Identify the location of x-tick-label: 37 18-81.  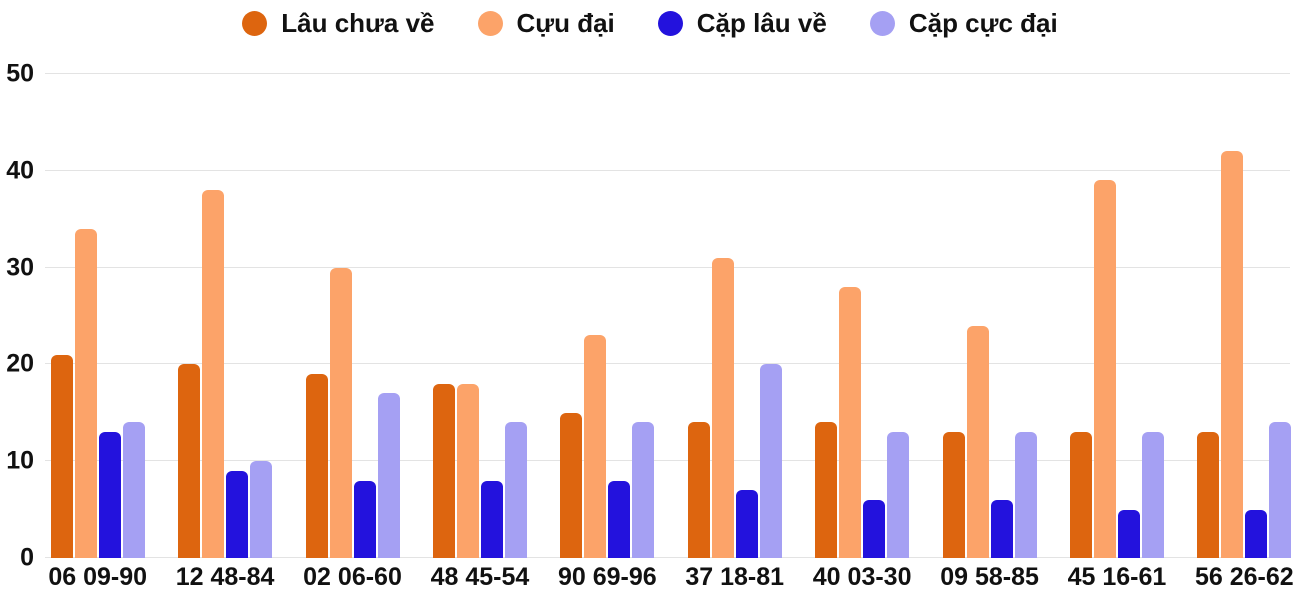
(735, 577).